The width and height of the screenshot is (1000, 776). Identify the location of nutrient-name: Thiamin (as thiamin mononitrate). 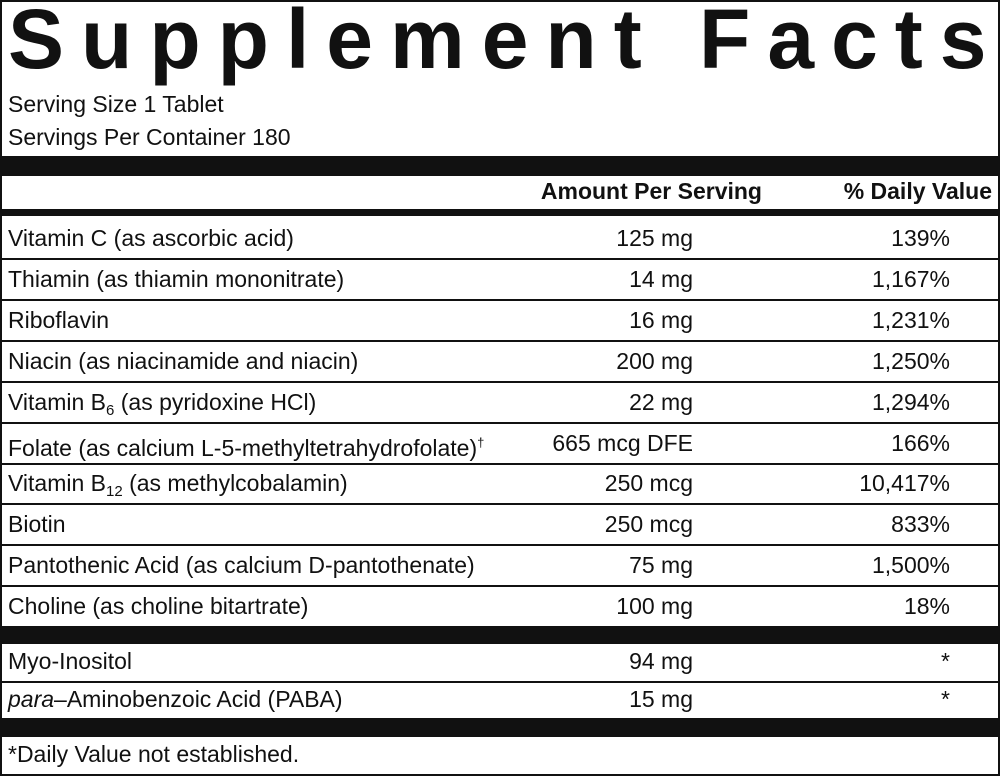
(176, 279).